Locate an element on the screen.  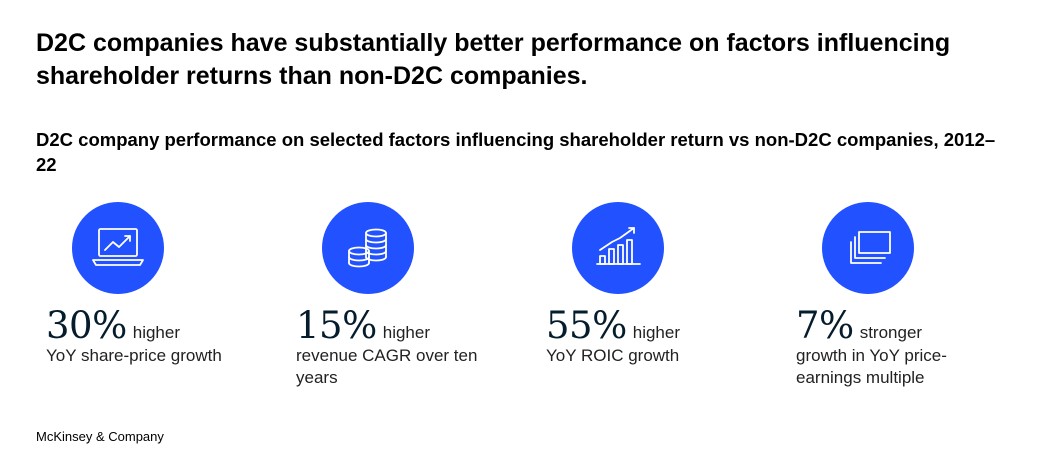
stat-description: YoY ROIC growth is located at coordinates (613, 355).